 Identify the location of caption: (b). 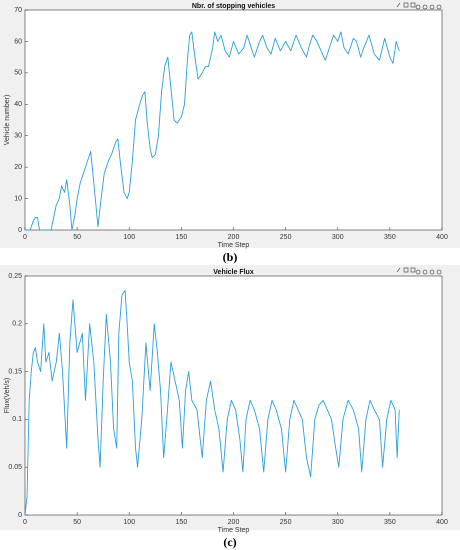
(230, 257).